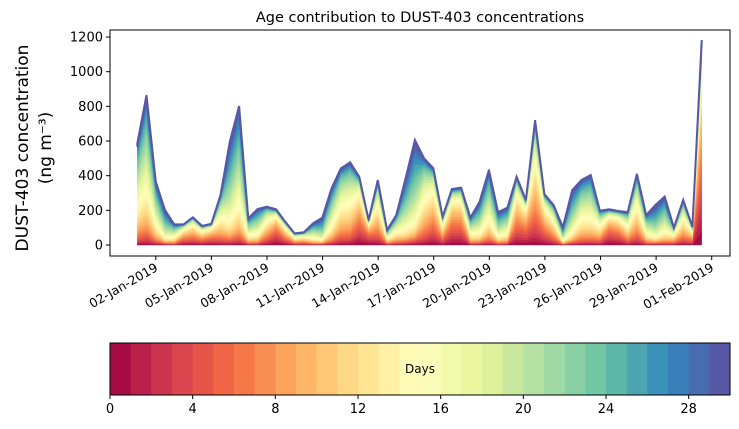 The image size is (739, 429). Describe the element at coordinates (90, 107) in the screenshot. I see `y-tick-label: 800` at that location.